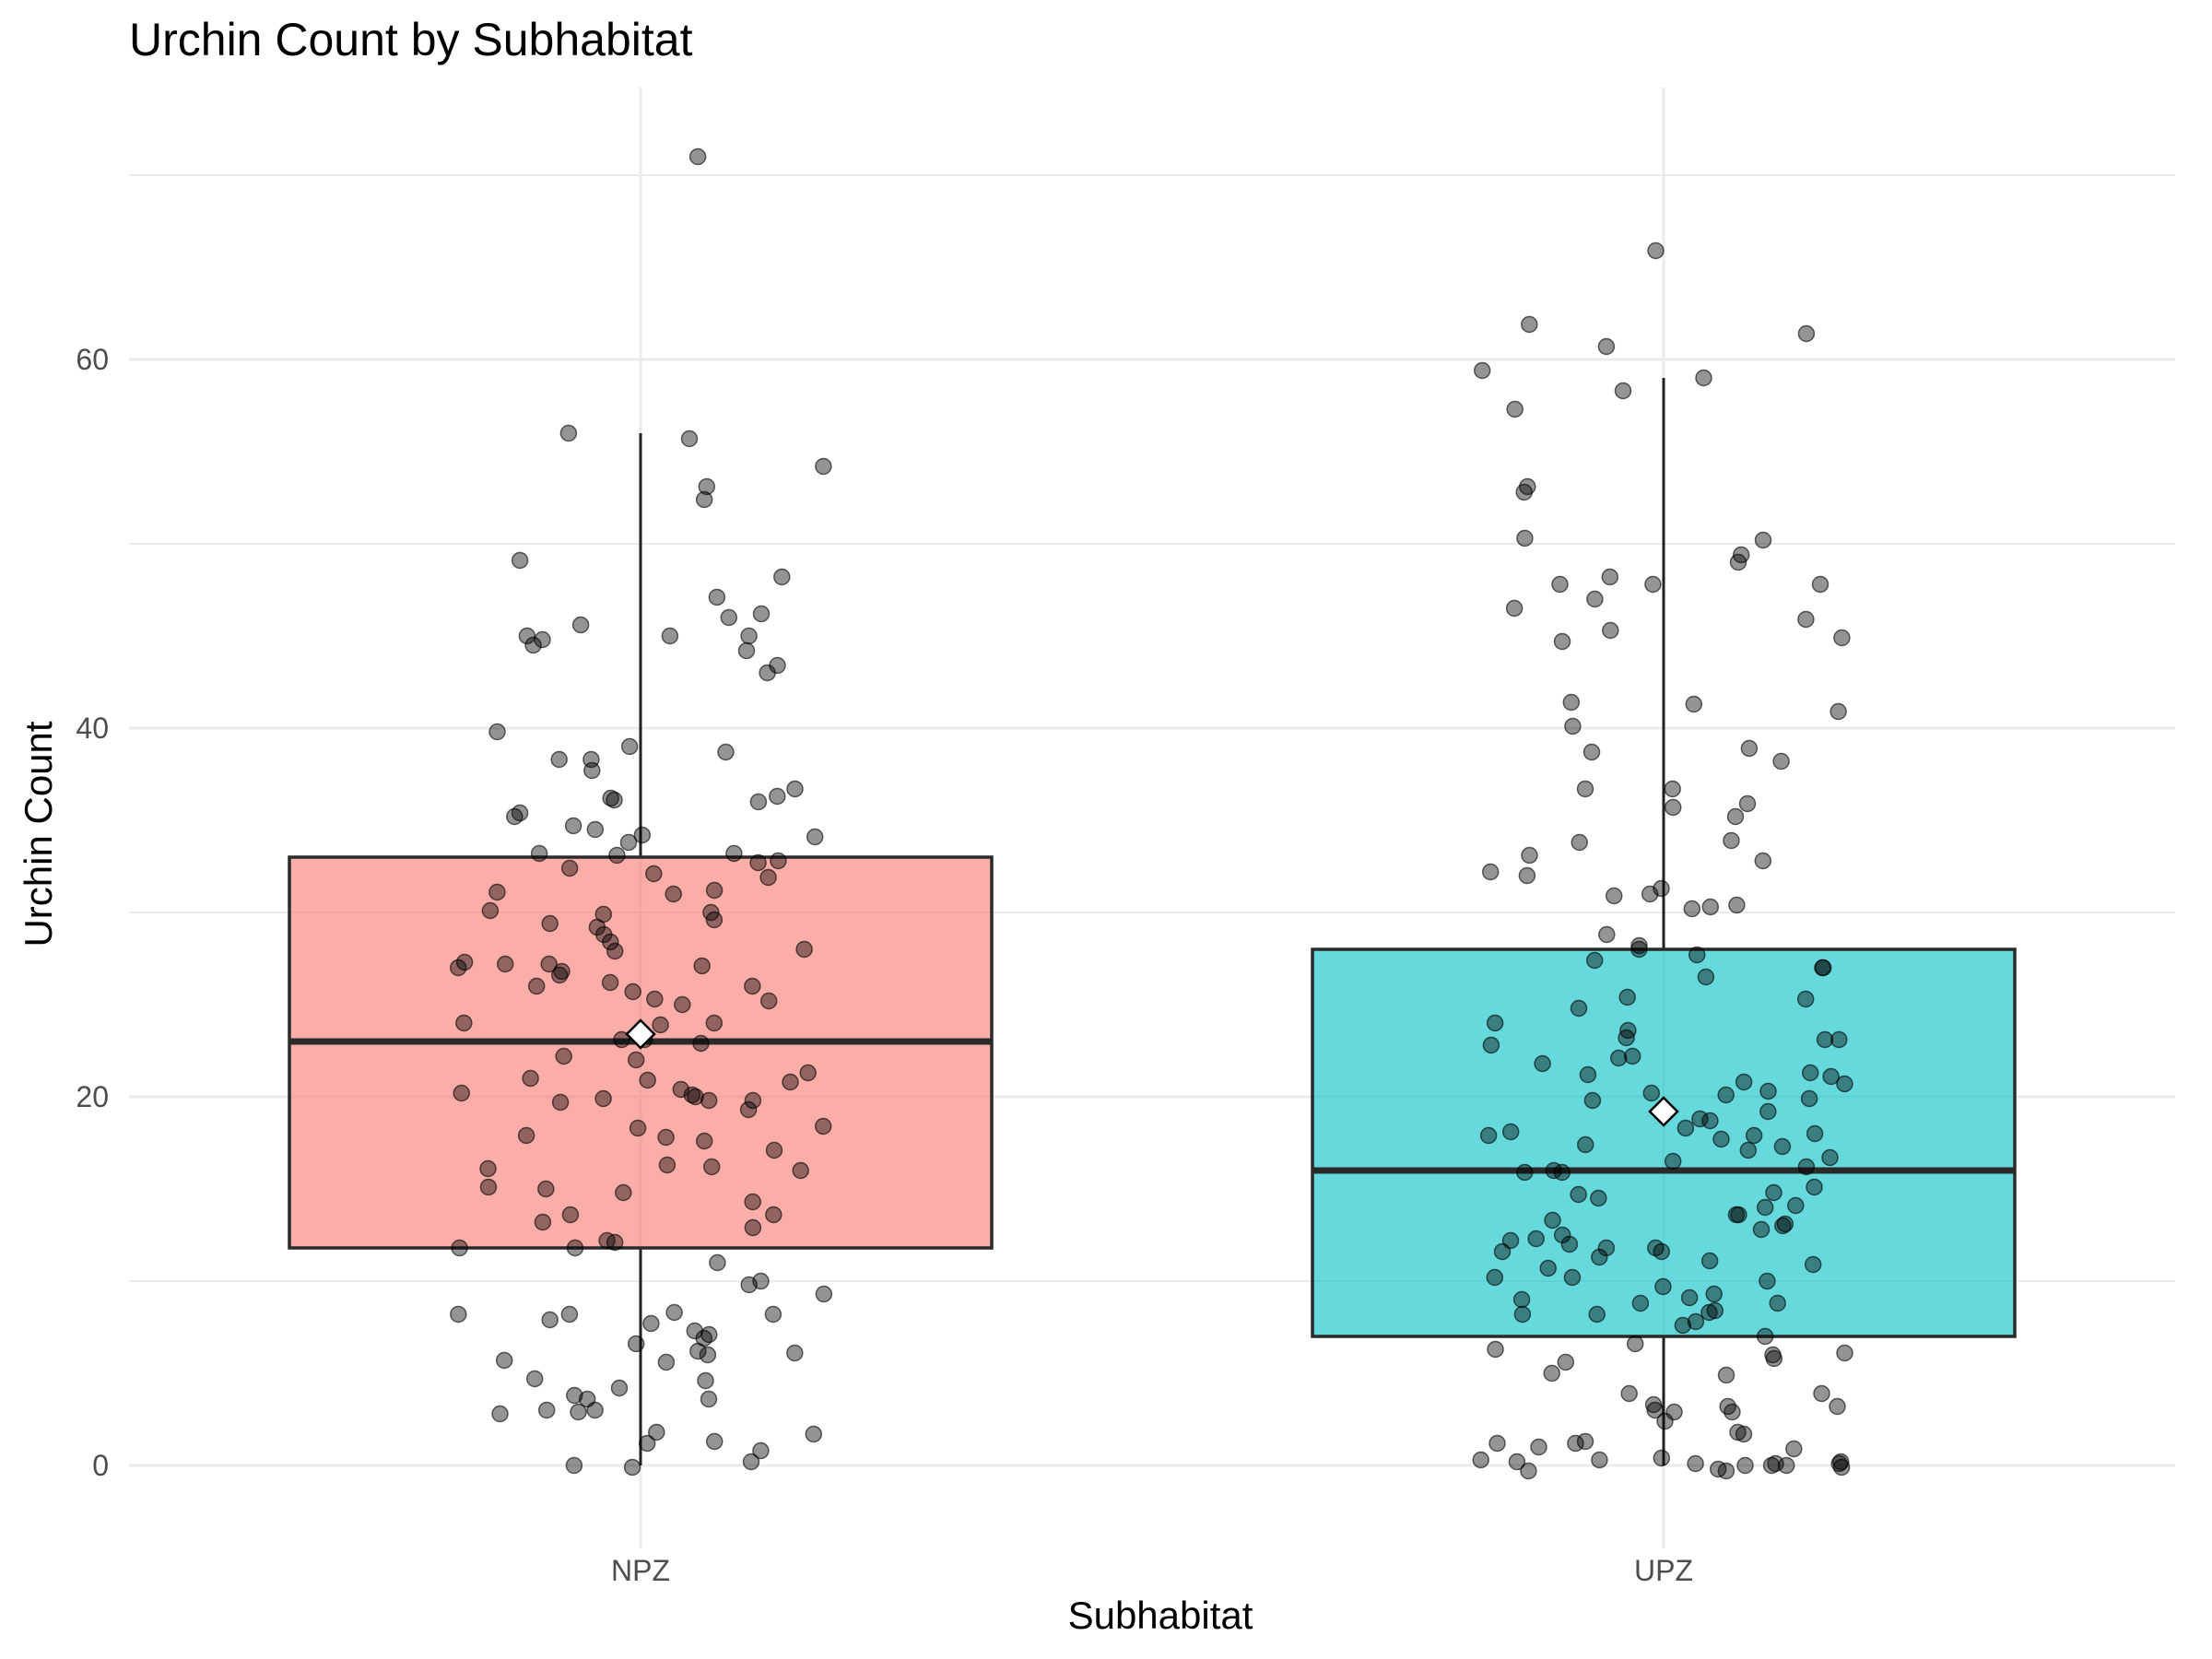  Describe the element at coordinates (1664, 1142) in the screenshot. I see `box-body` at that location.